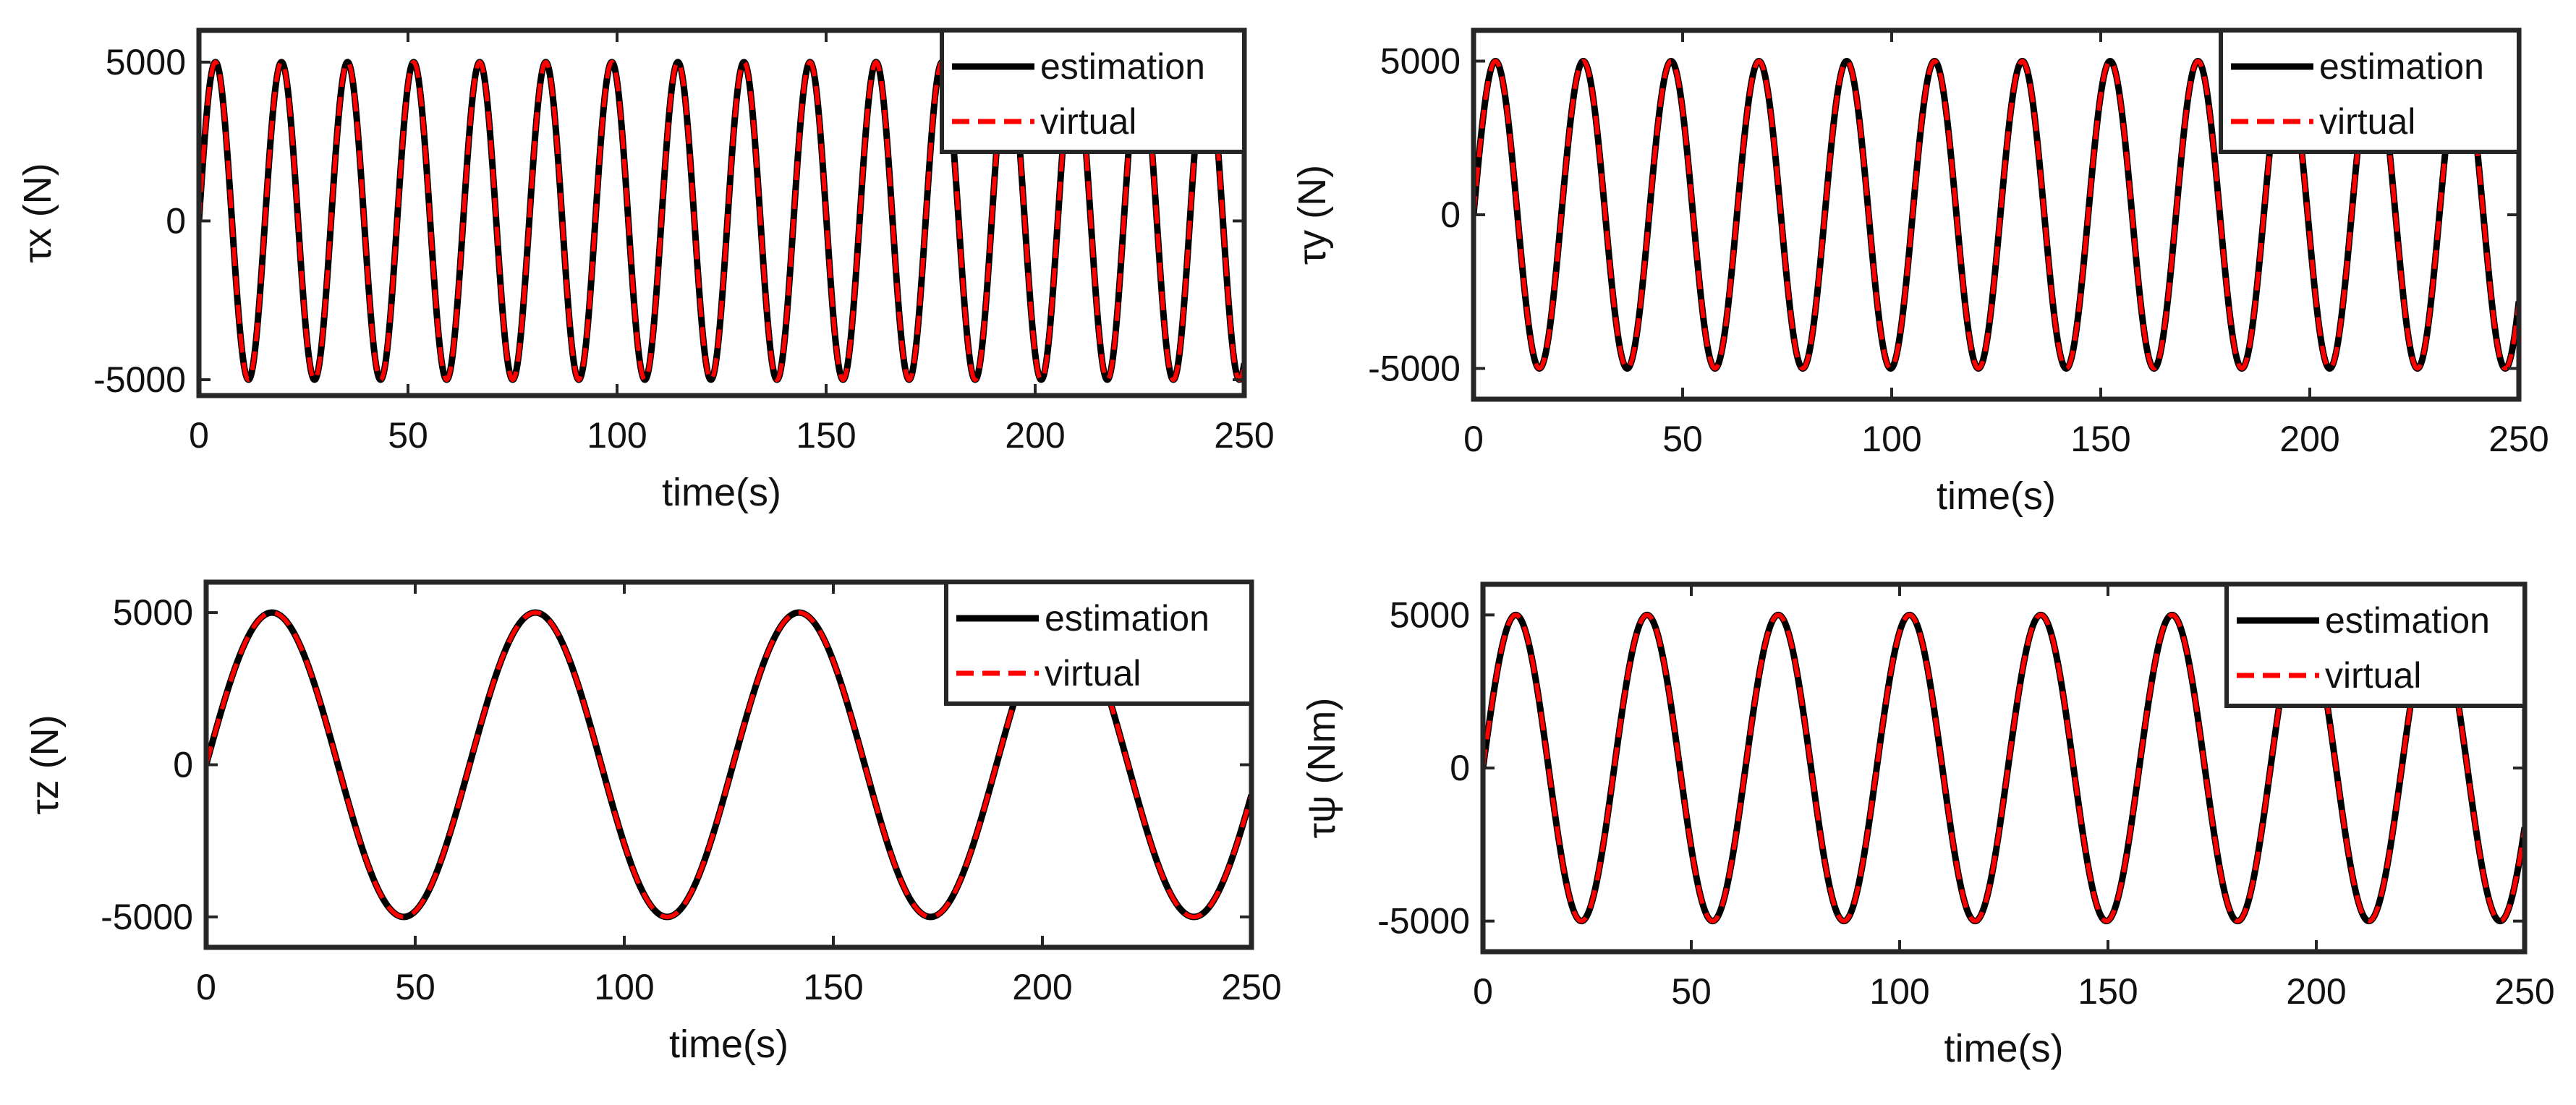 The image size is (2576, 1105). What do you see at coordinates (721, 213) in the screenshot?
I see `axes-box` at bounding box center [721, 213].